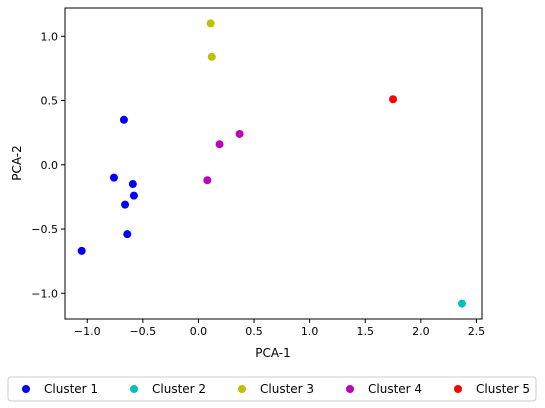  What do you see at coordinates (421, 331) in the screenshot?
I see `x-tick-label: 2.0` at bounding box center [421, 331].